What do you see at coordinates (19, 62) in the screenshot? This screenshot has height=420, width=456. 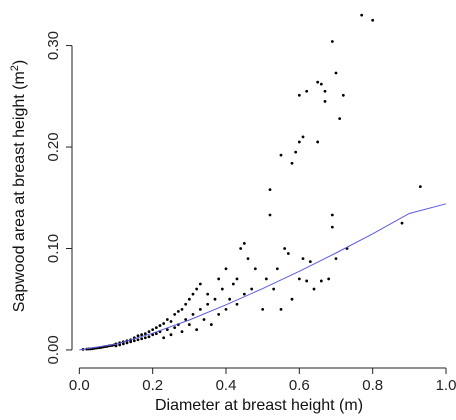 I see `y-axis-title-tail: )` at bounding box center [19, 62].